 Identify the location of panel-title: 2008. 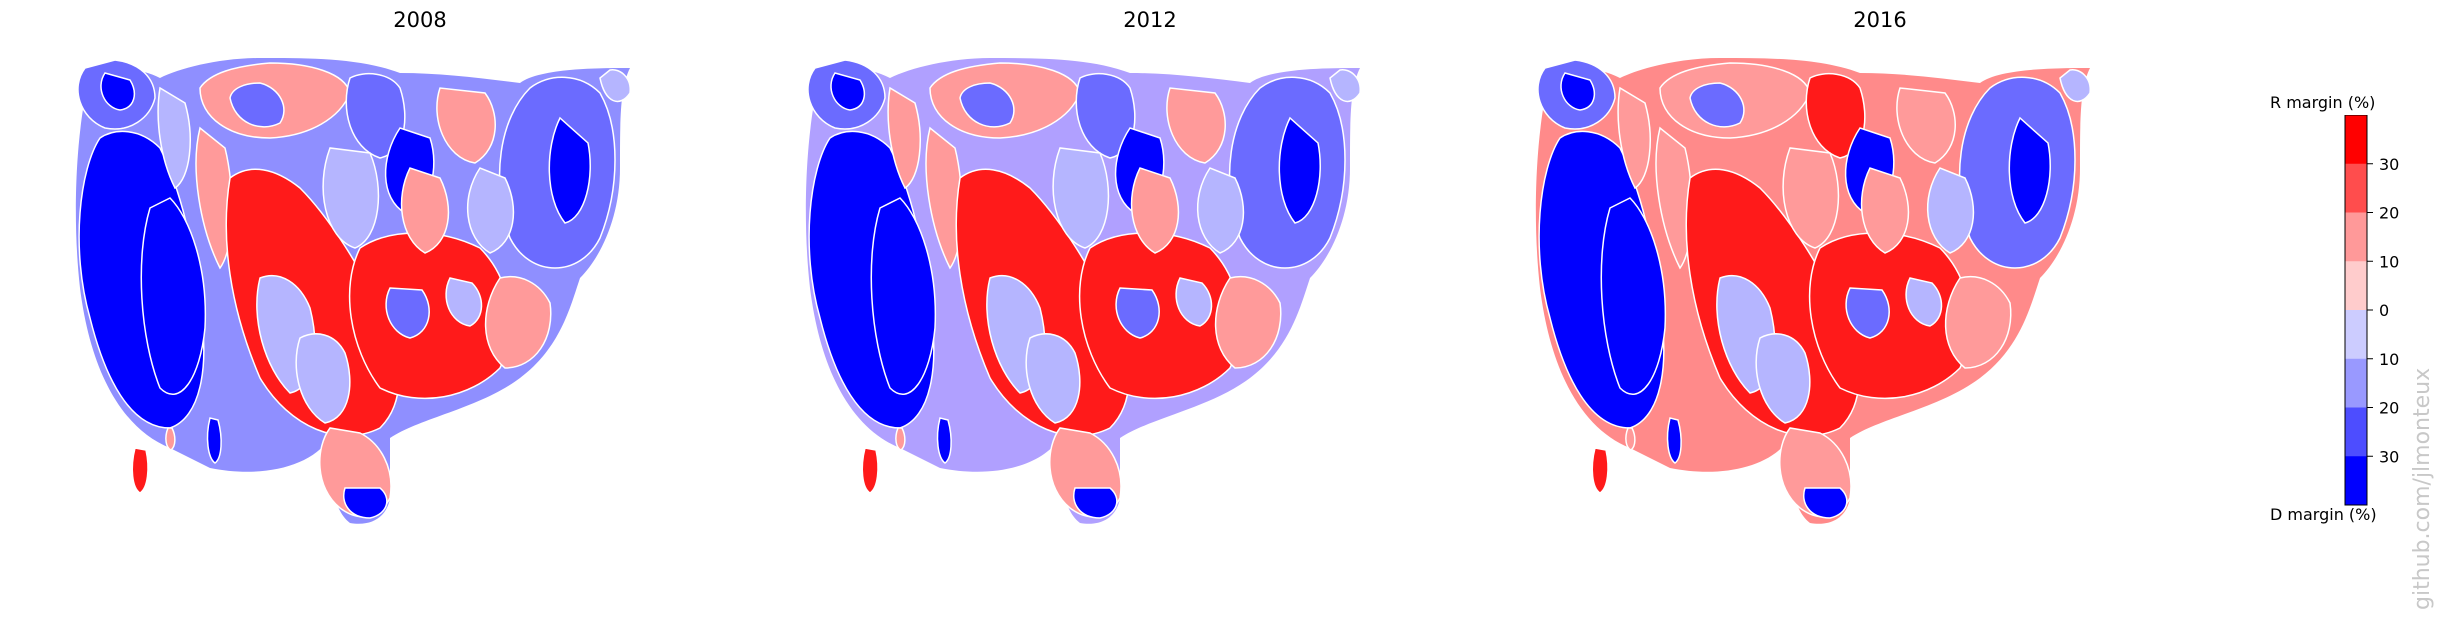
(420, 20).